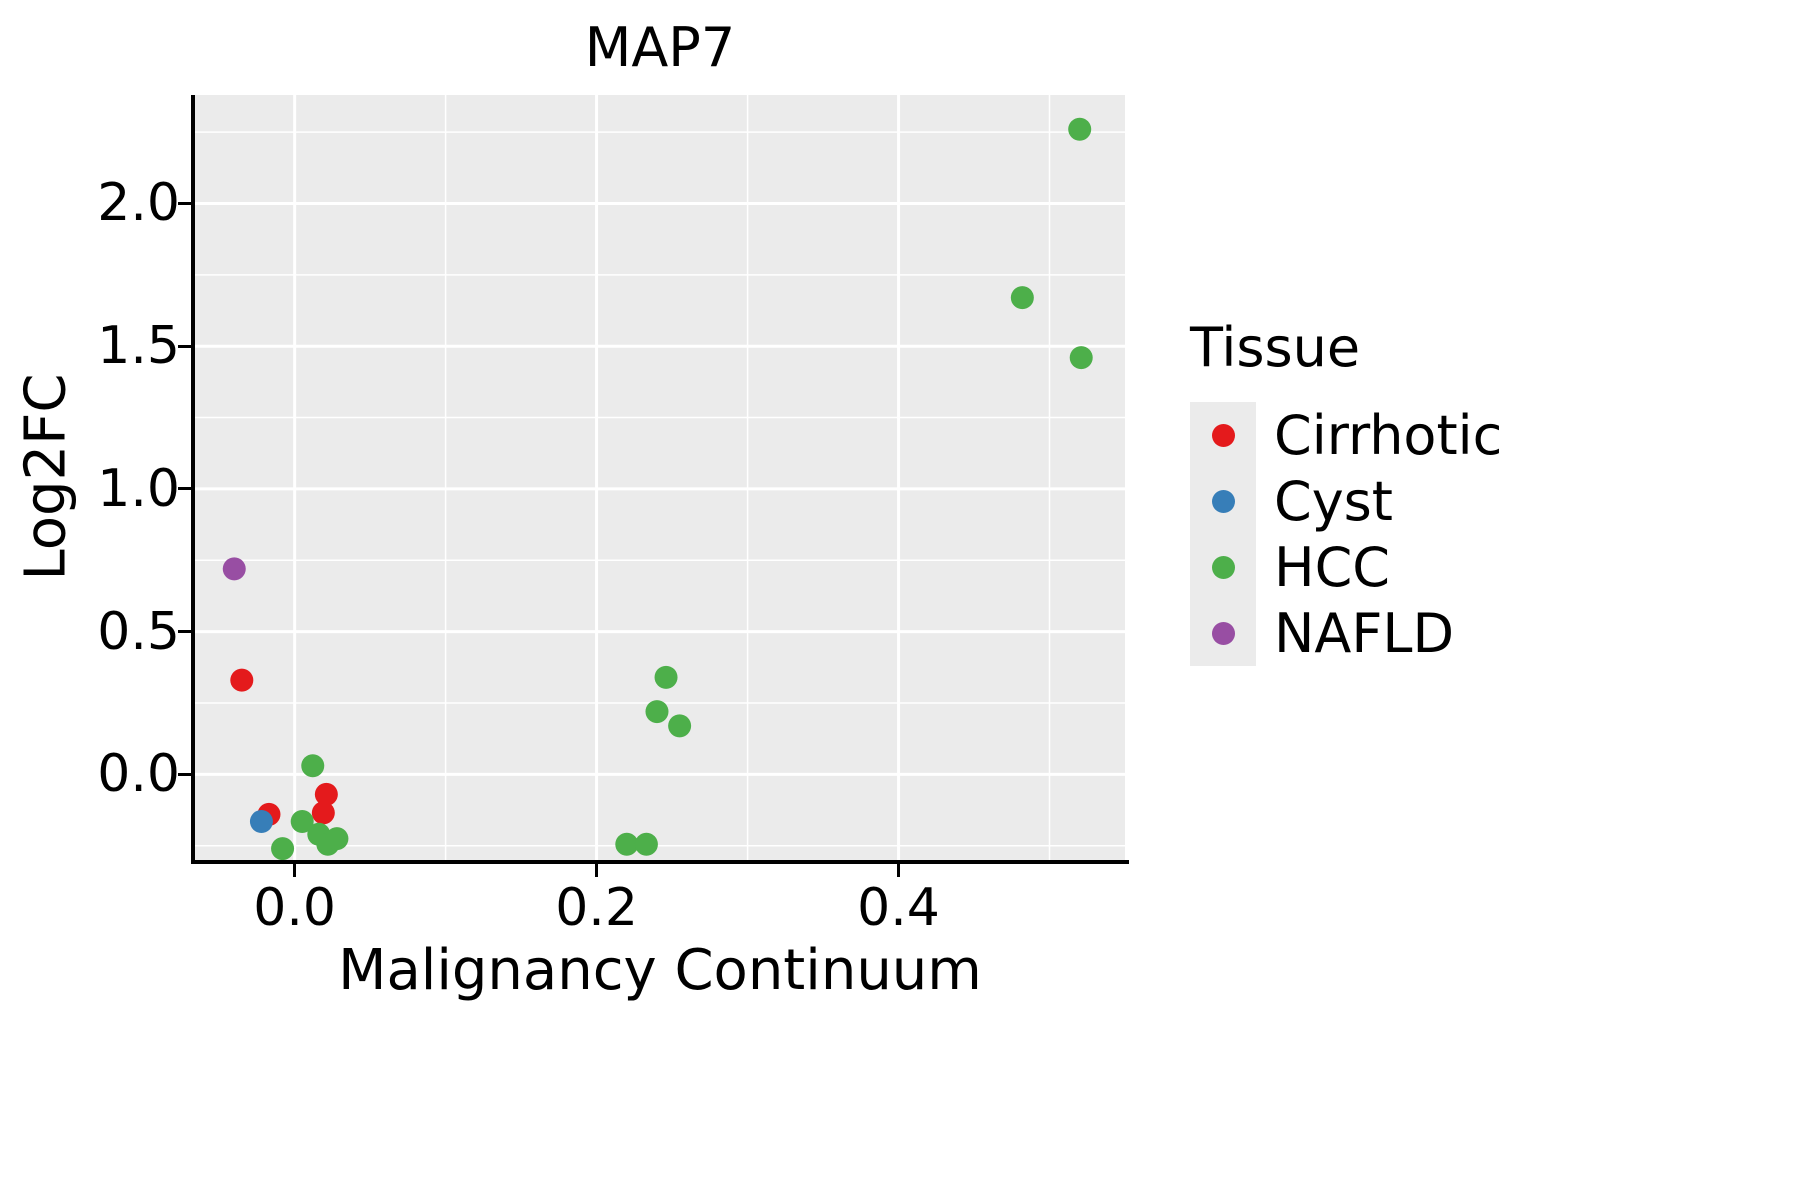 The image size is (1800, 1200). I want to click on legend-entry-cirrhotic: Cirrhotic, so click(1346, 435).